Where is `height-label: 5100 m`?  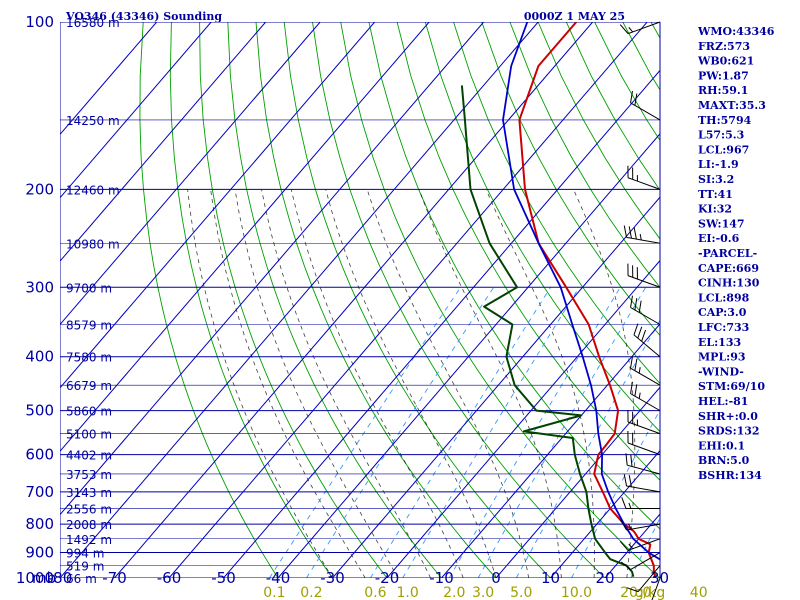
height-label: 5100 m is located at coordinates (89, 435).